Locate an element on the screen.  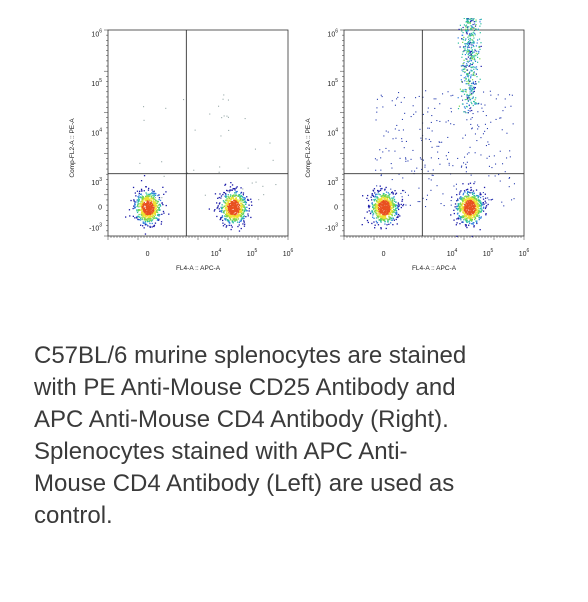
x-tick-label: 105 is located at coordinates (252, 253).